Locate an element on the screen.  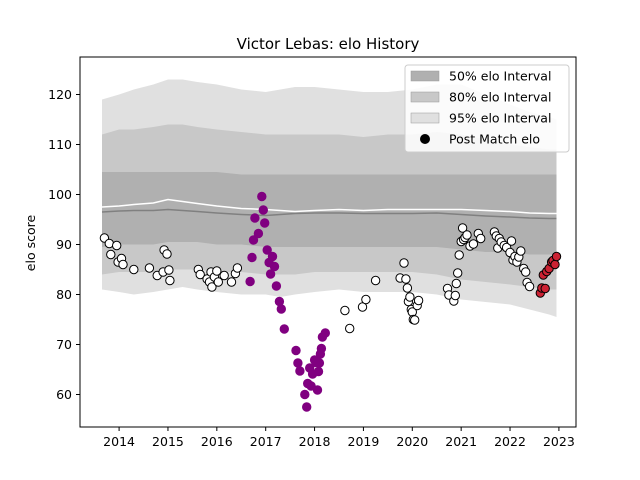
y-axis-label: elo score is located at coordinates (30, 243).